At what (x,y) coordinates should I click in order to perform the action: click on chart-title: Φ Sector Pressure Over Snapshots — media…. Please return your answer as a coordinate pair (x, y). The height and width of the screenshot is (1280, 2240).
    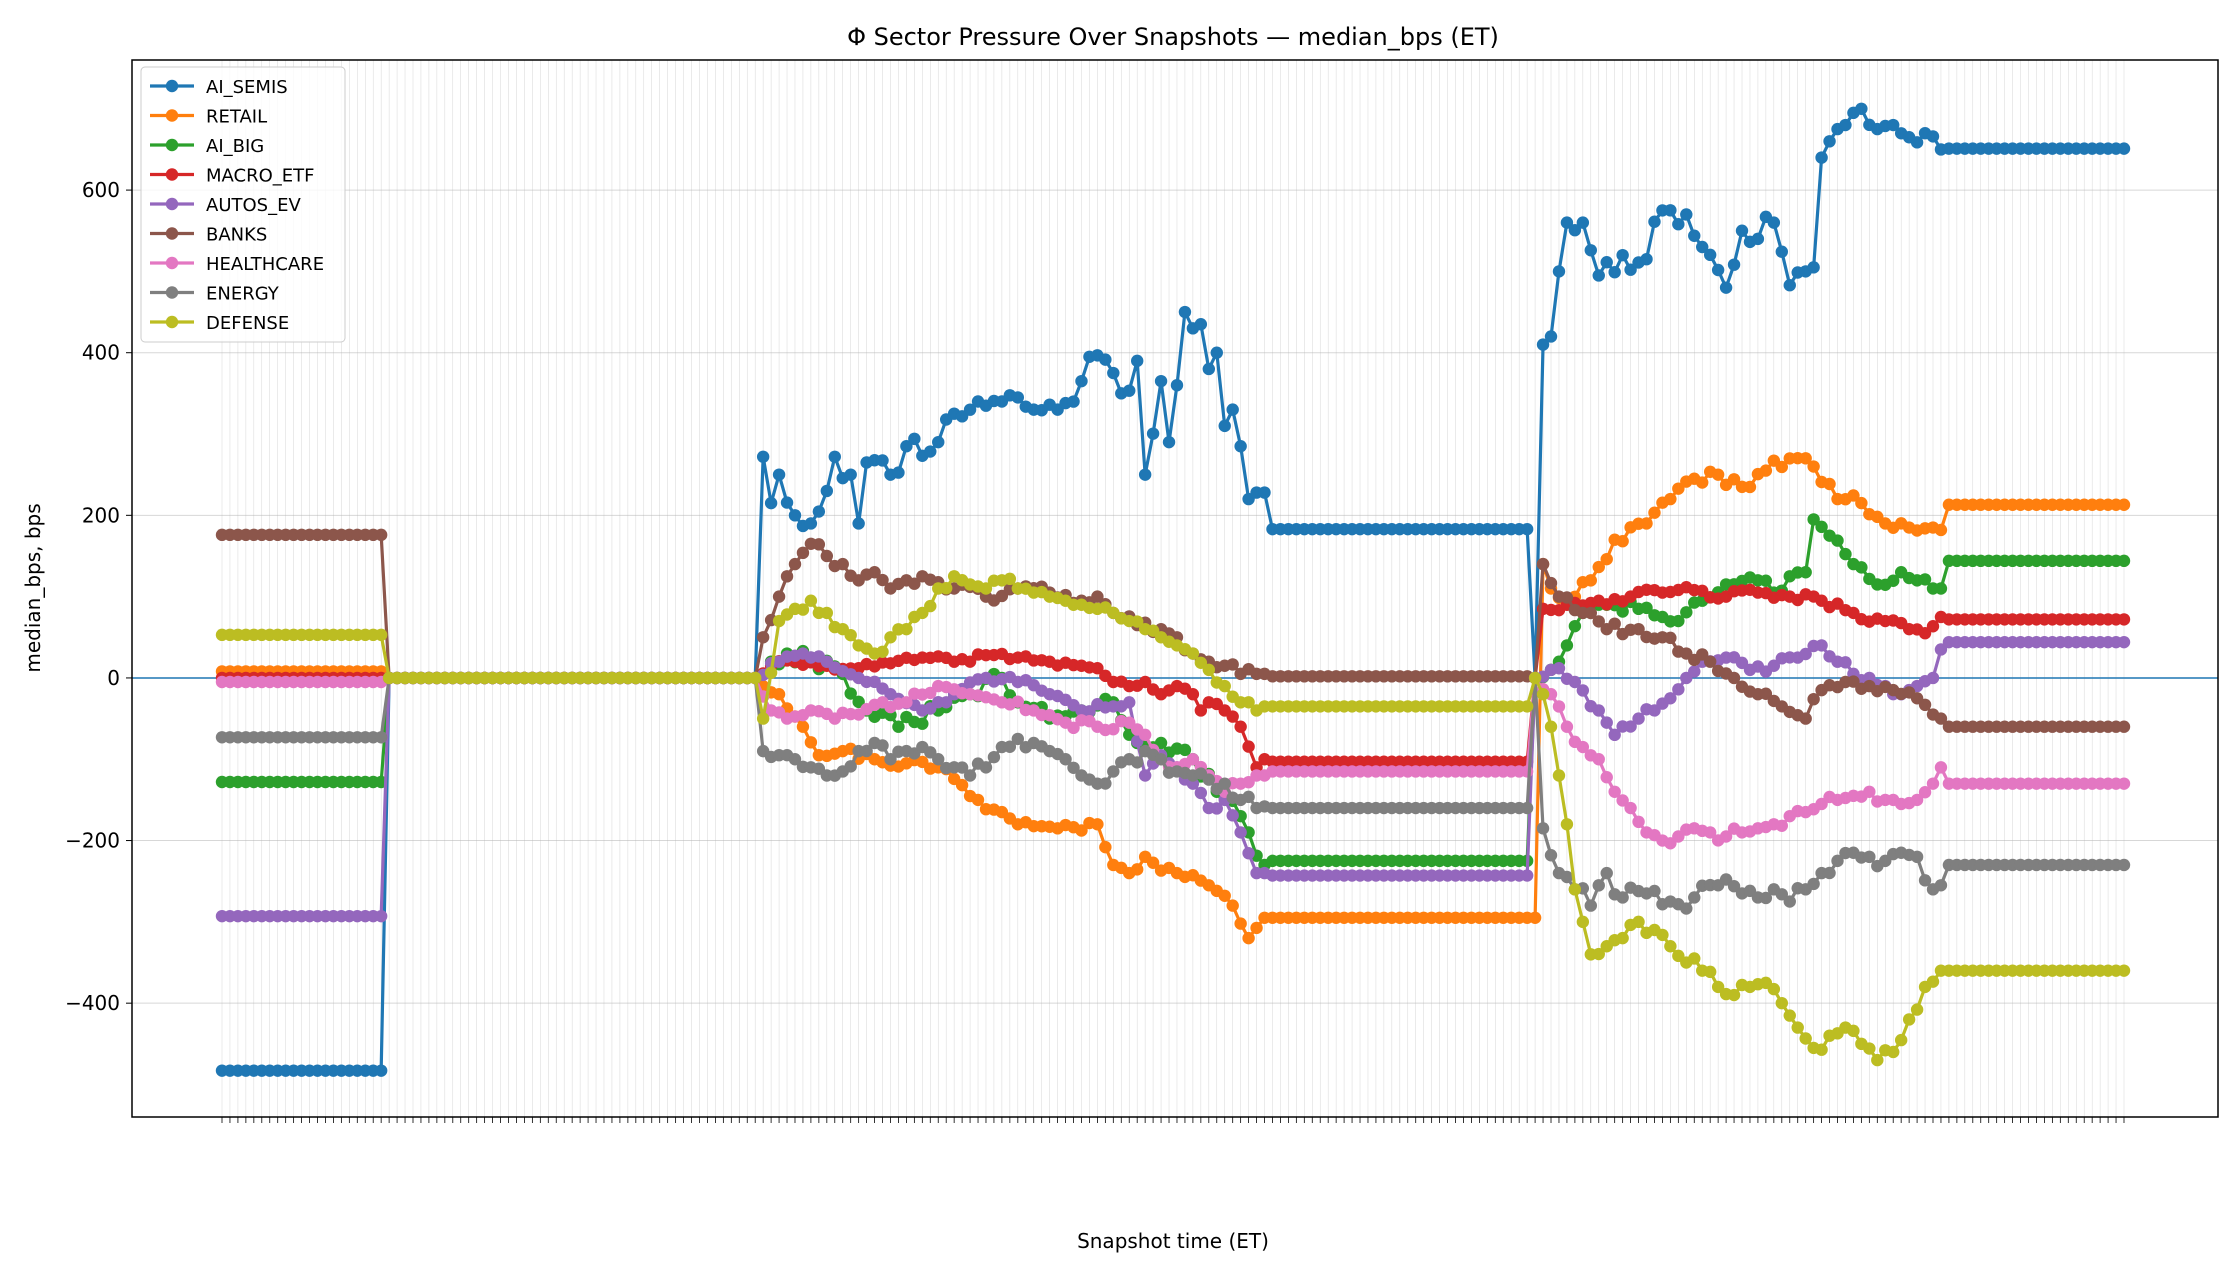
    Looking at the image, I should click on (1173, 37).